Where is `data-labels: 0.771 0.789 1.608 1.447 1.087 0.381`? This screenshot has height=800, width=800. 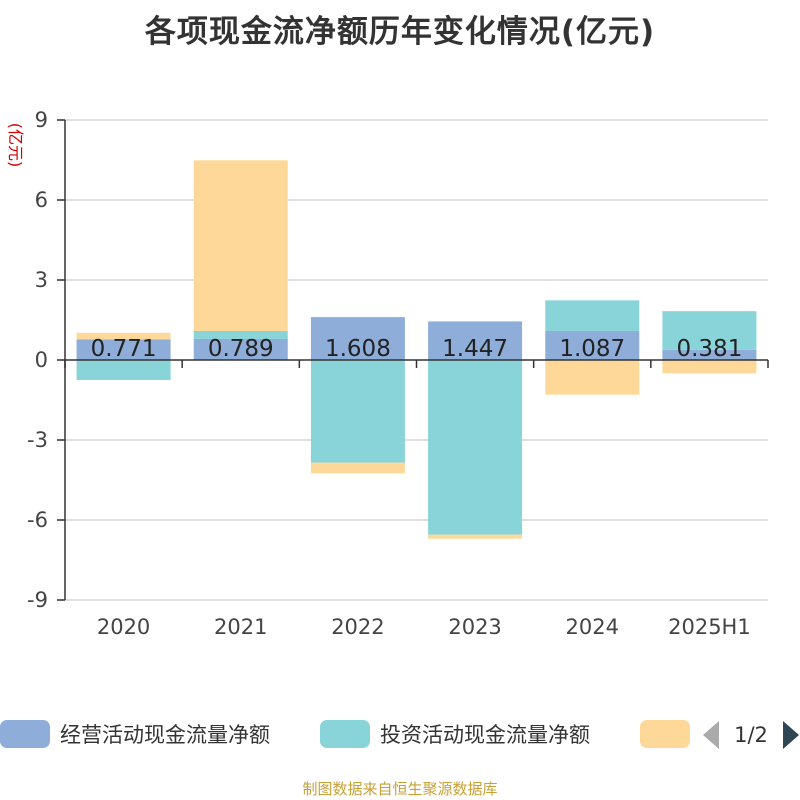 data-labels: 0.771 0.789 1.608 1.447 1.087 0.381 is located at coordinates (417, 349).